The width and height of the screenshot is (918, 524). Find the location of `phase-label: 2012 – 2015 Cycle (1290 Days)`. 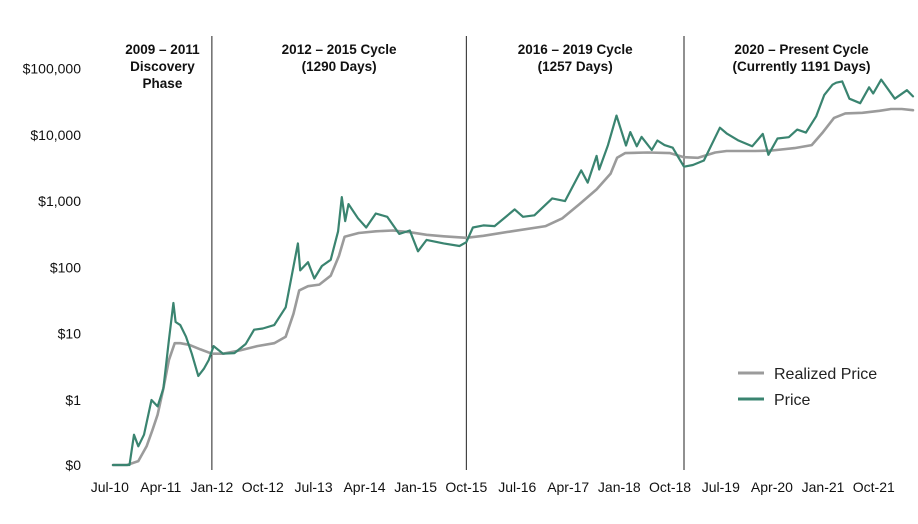

phase-label: 2012 – 2015 Cycle (1290 Days) is located at coordinates (339, 58).